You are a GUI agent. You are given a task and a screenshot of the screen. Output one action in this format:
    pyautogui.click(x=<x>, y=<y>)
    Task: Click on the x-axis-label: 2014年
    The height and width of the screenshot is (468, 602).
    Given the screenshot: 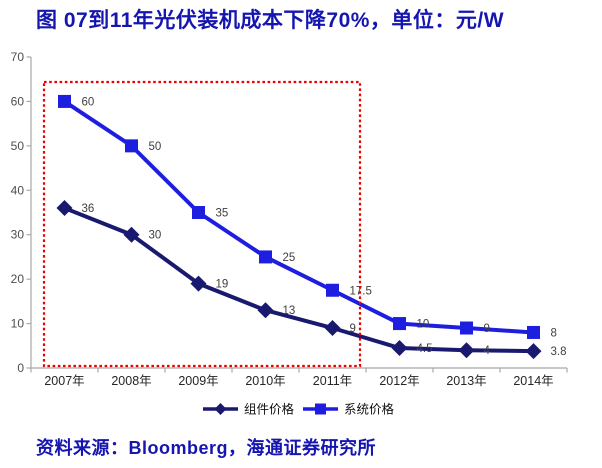 What is the action you would take?
    pyautogui.click(x=533, y=381)
    